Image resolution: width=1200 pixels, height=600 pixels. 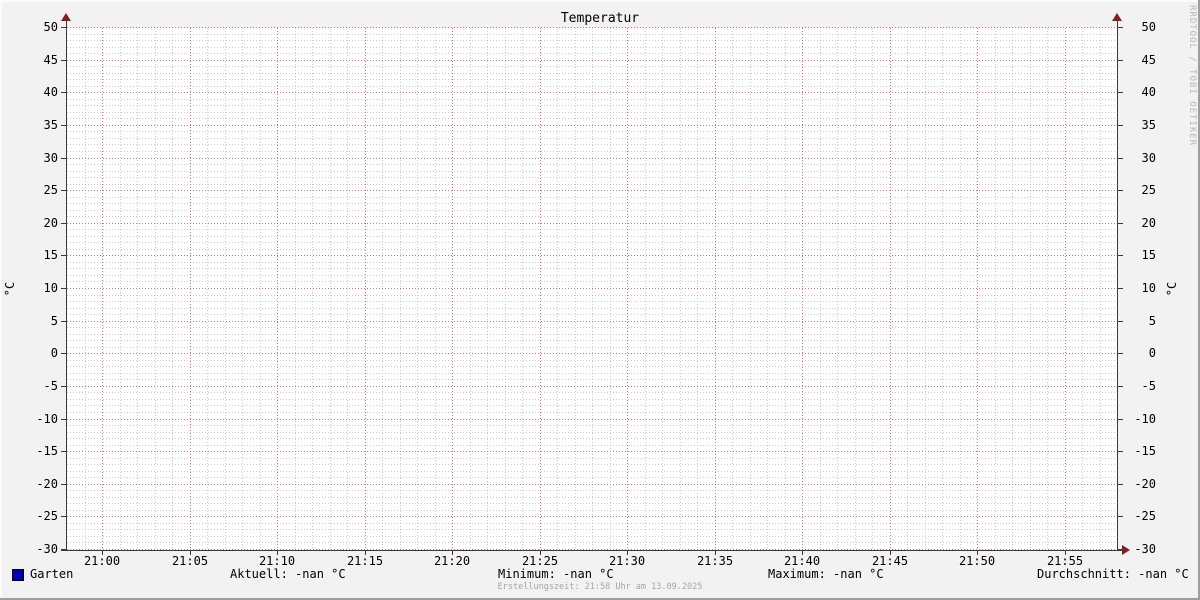 I want to click on x-axis-arrow, so click(x=1126, y=550).